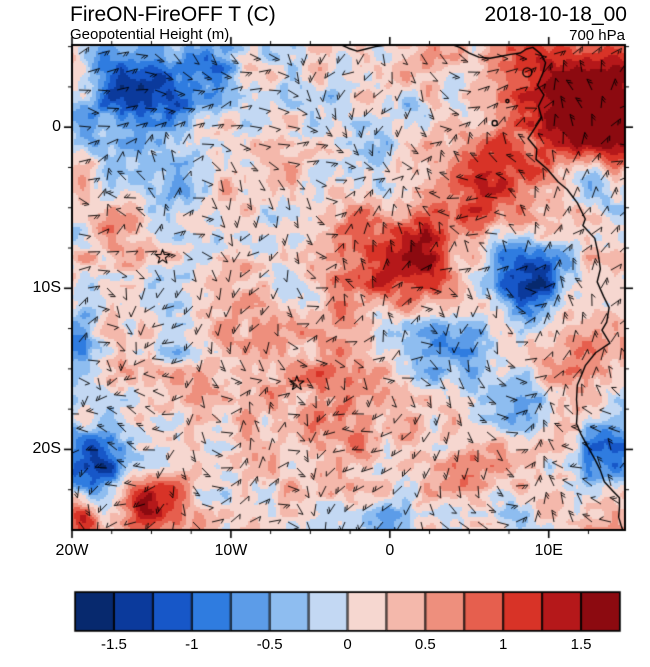  I want to click on x-axis-tick-label: 20W, so click(72, 550).